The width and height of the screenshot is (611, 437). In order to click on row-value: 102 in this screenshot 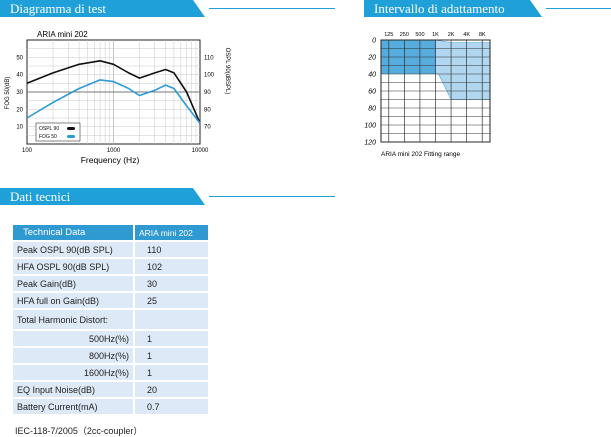, I will do `click(170, 266)`.